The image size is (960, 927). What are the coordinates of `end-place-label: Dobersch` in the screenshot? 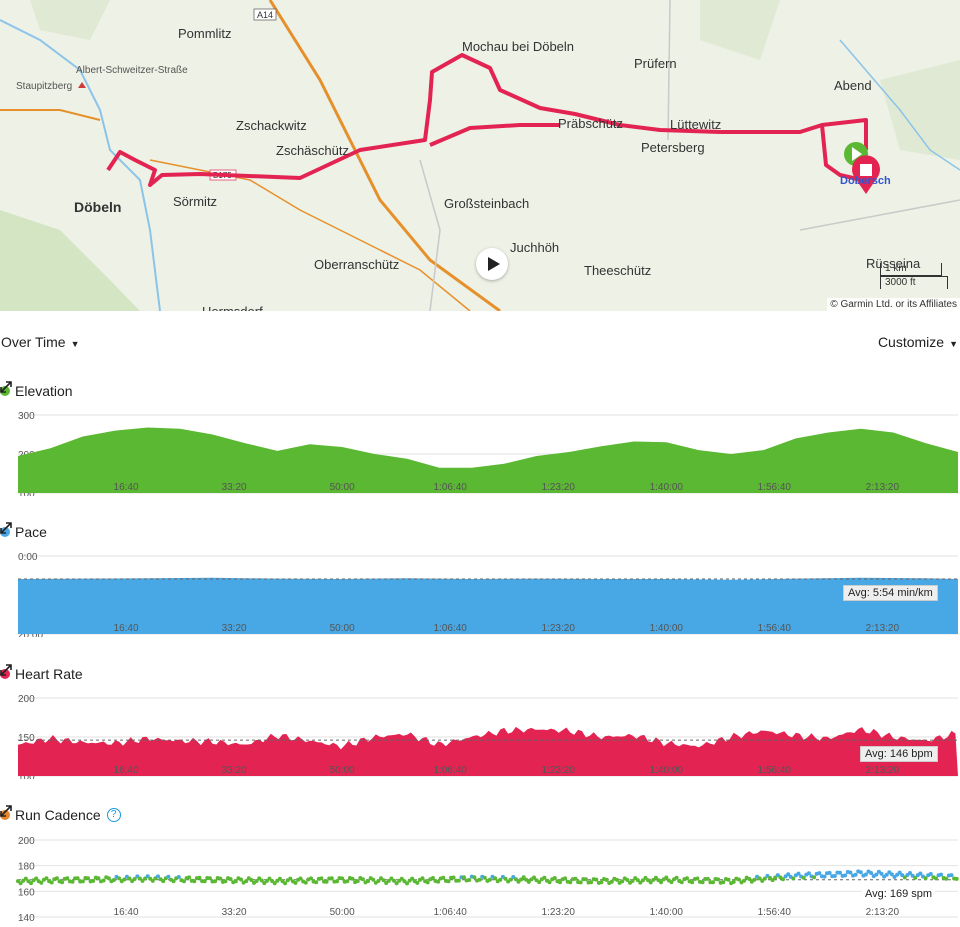 It's located at (865, 181).